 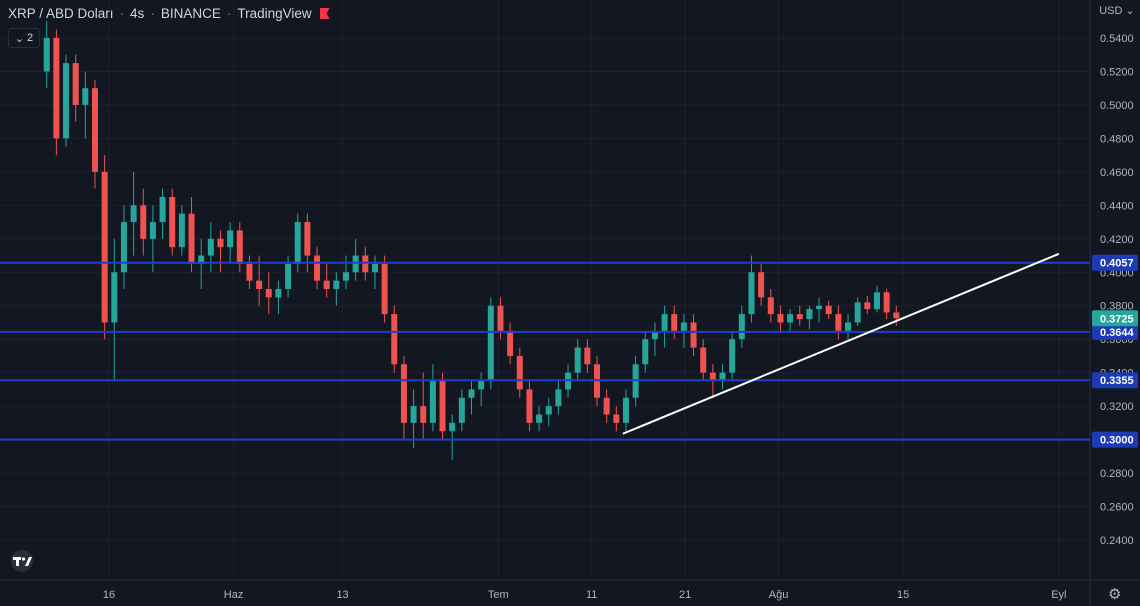 I want to click on last-price-box, so click(x=1115, y=318).